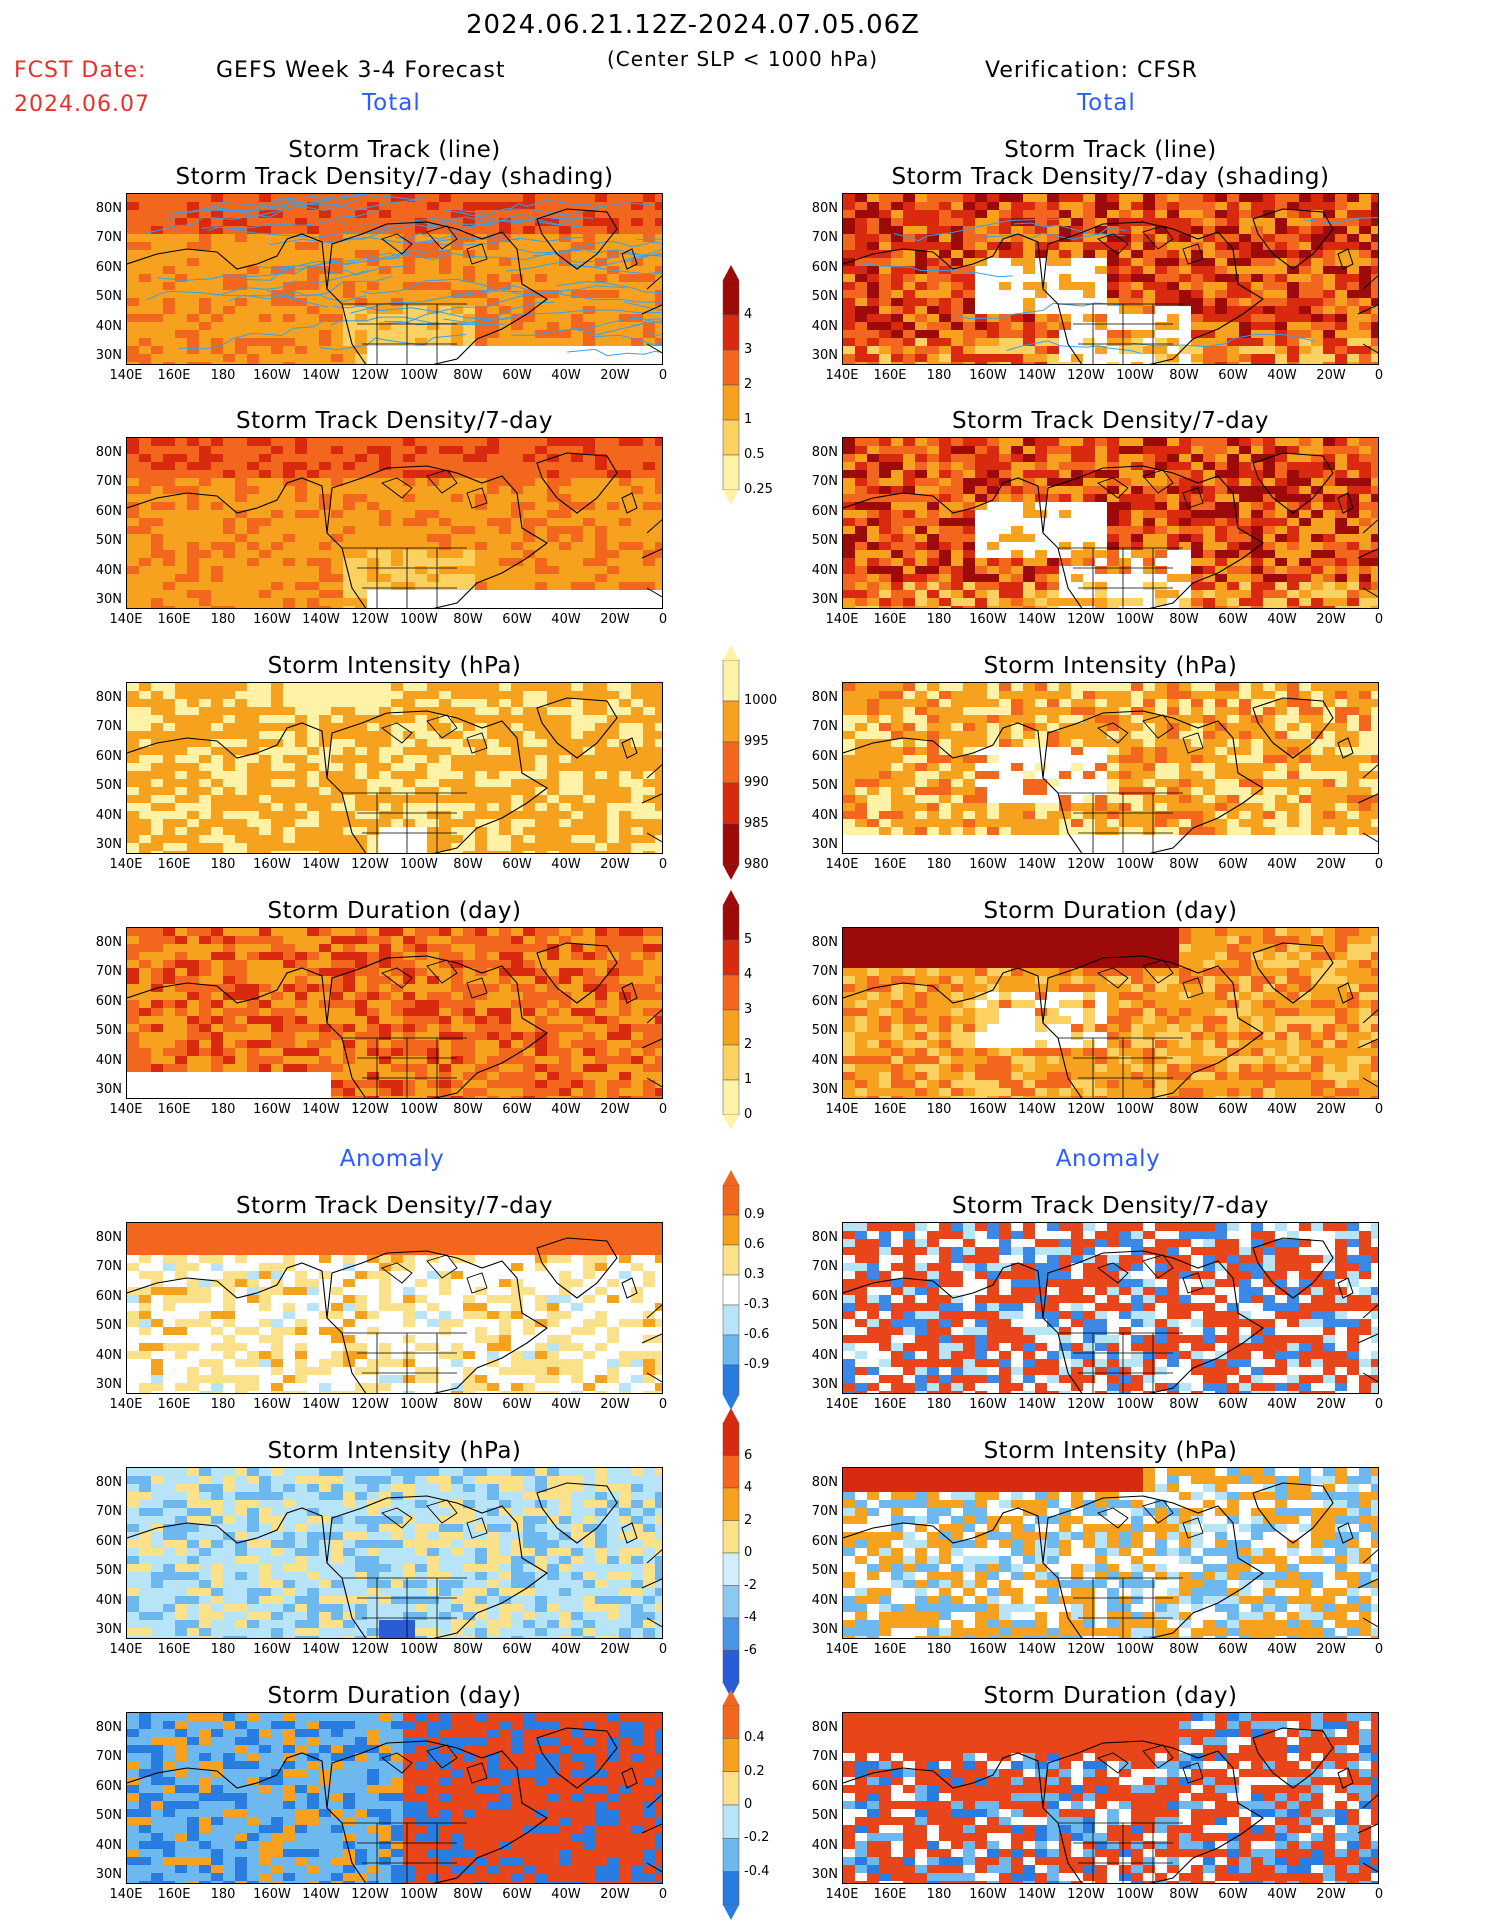 The height and width of the screenshot is (1925, 1487). What do you see at coordinates (742, 59) in the screenshot?
I see `subtitle: (Center SLP < 1000 hPa)` at bounding box center [742, 59].